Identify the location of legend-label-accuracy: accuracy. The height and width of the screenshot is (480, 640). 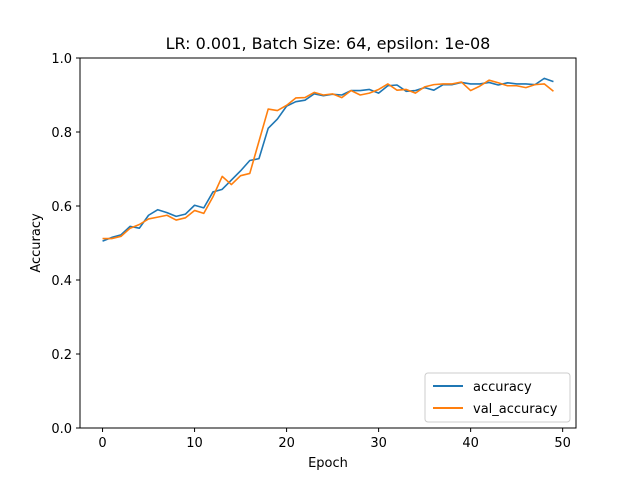
(502, 387).